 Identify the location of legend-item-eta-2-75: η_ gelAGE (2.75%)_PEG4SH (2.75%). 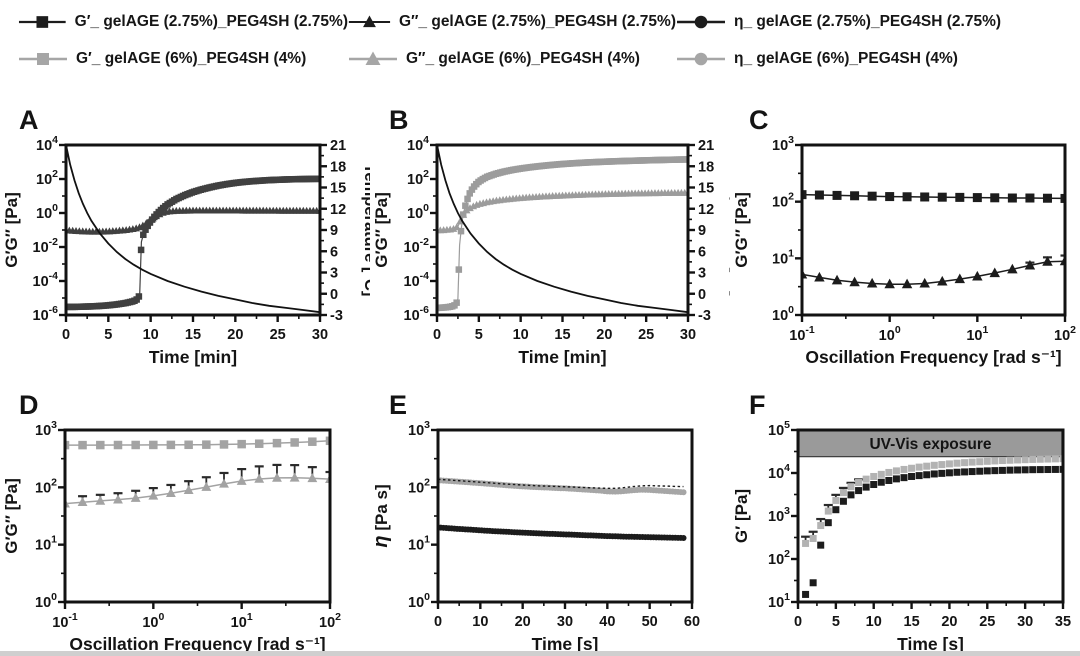
(878, 22).